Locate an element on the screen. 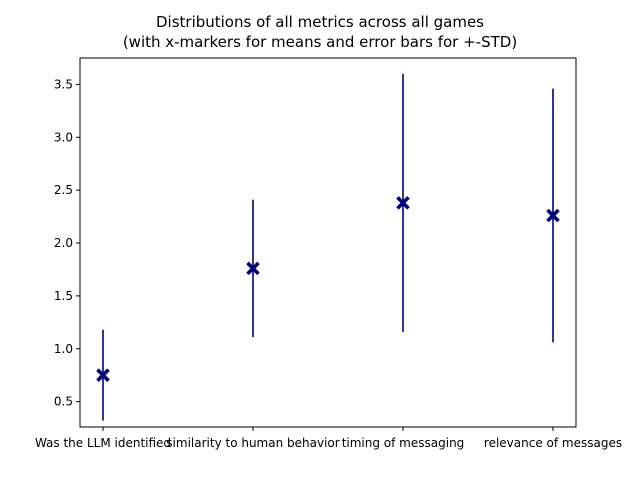  y-tick-label: 2.5 is located at coordinates (63, 190).